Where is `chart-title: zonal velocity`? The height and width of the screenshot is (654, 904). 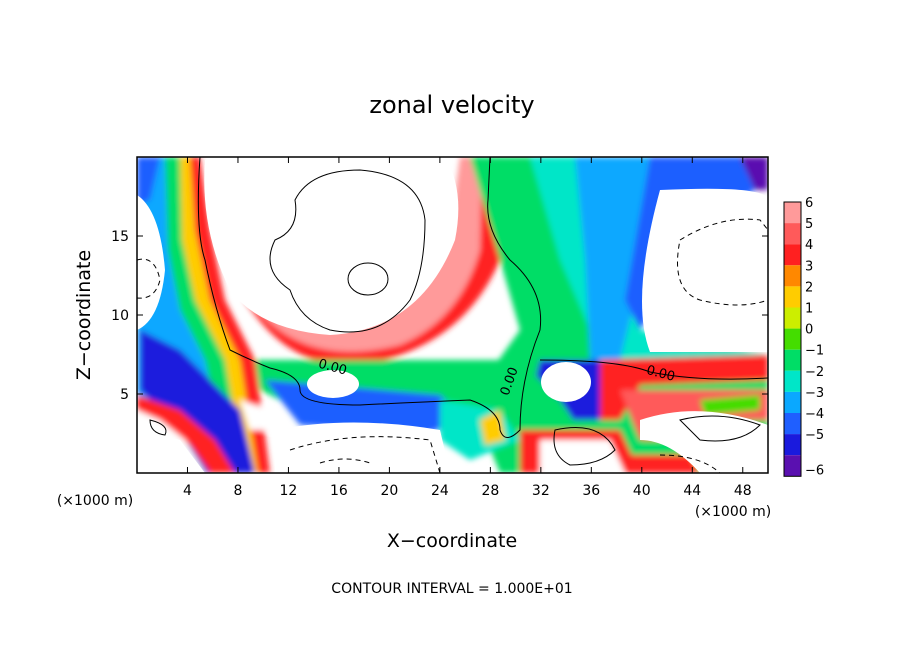
chart-title: zonal velocity is located at coordinates (451, 105).